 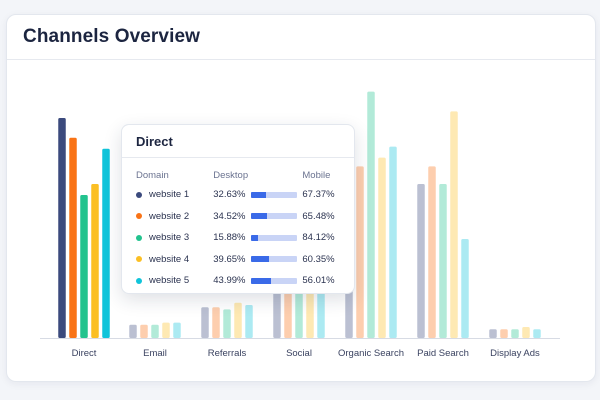 What do you see at coordinates (84, 353) in the screenshot?
I see `x-tick-label-direct: Direct` at bounding box center [84, 353].